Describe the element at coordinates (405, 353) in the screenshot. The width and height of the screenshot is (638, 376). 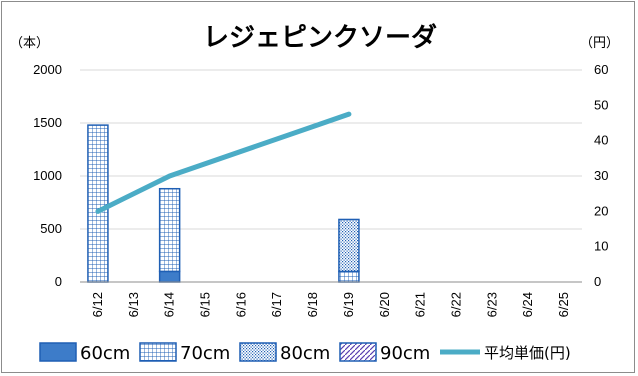
I see `legend-label-90cm: 90cm` at that location.